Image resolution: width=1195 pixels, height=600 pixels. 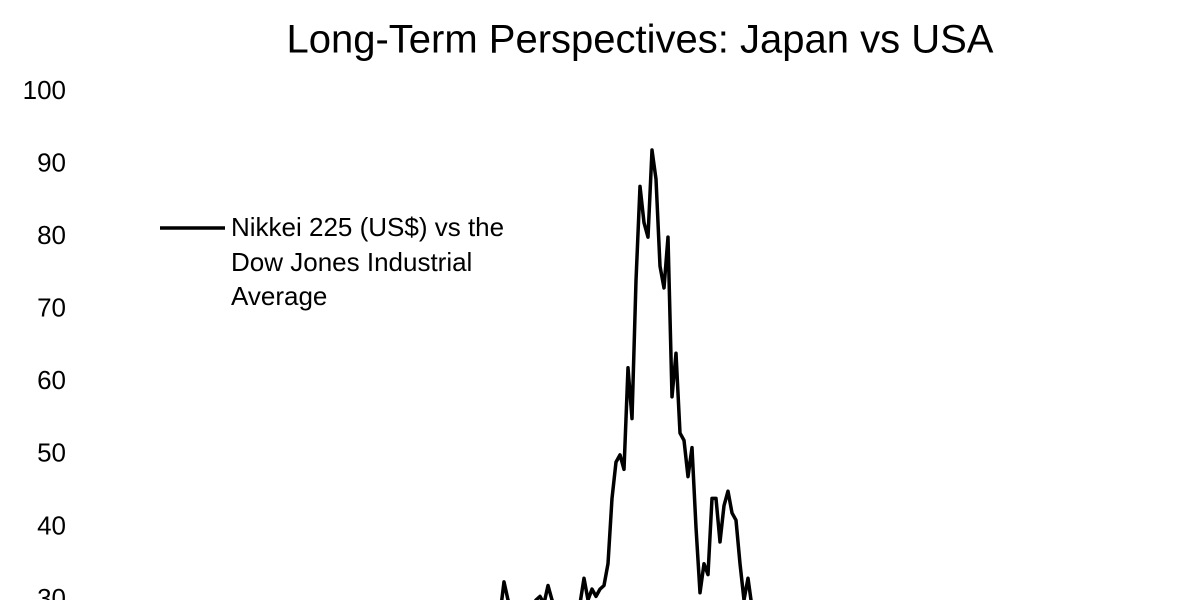 What do you see at coordinates (640, 40) in the screenshot?
I see `chart-title: Long-Term Perspectives: Japan vs USA` at bounding box center [640, 40].